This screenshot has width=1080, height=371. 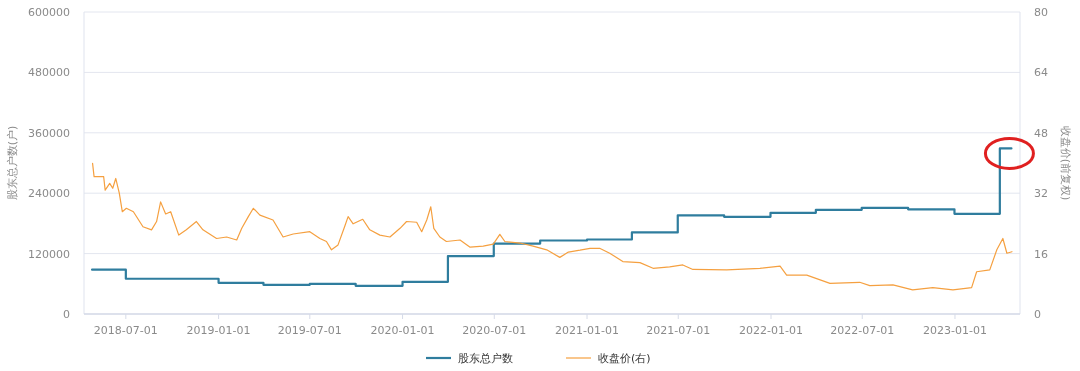 I want to click on y-tick-label: 240000, so click(x=49, y=194).